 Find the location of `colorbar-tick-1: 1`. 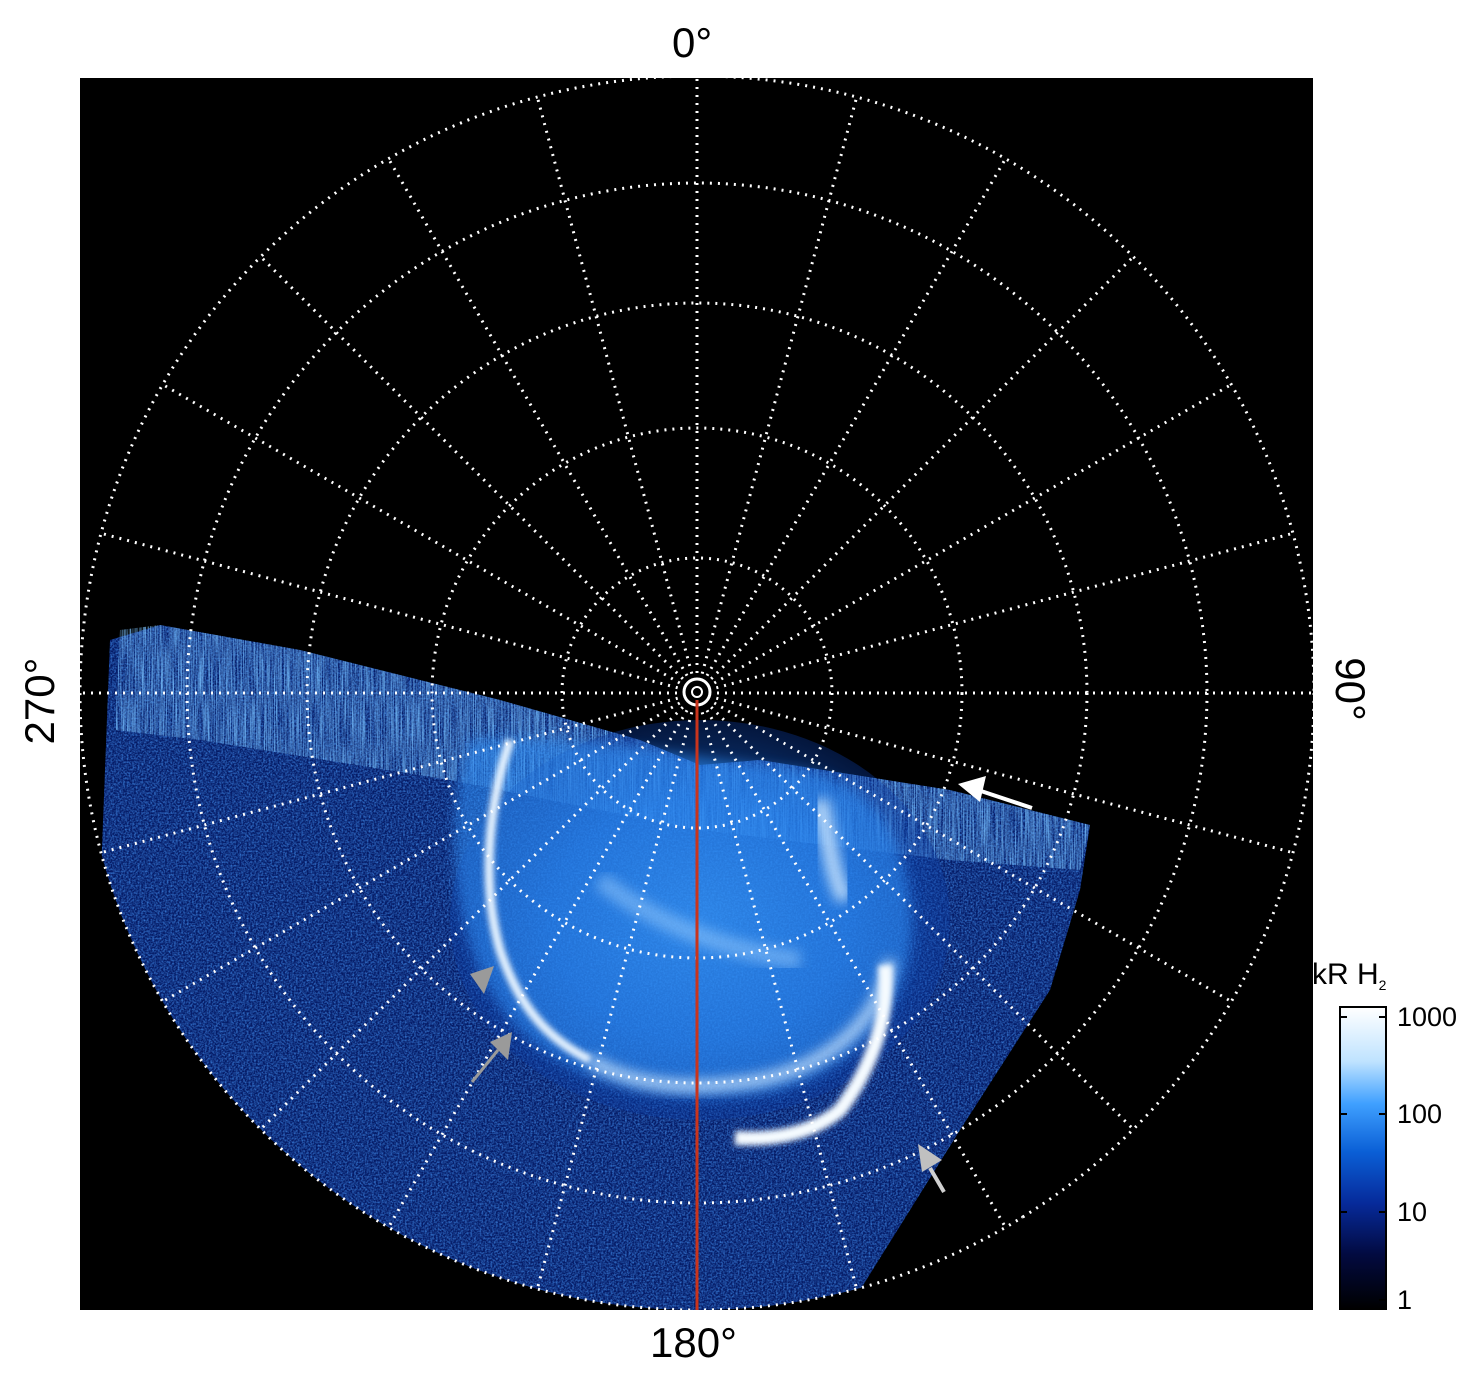

colorbar-tick-1: 1 is located at coordinates (1405, 1300).